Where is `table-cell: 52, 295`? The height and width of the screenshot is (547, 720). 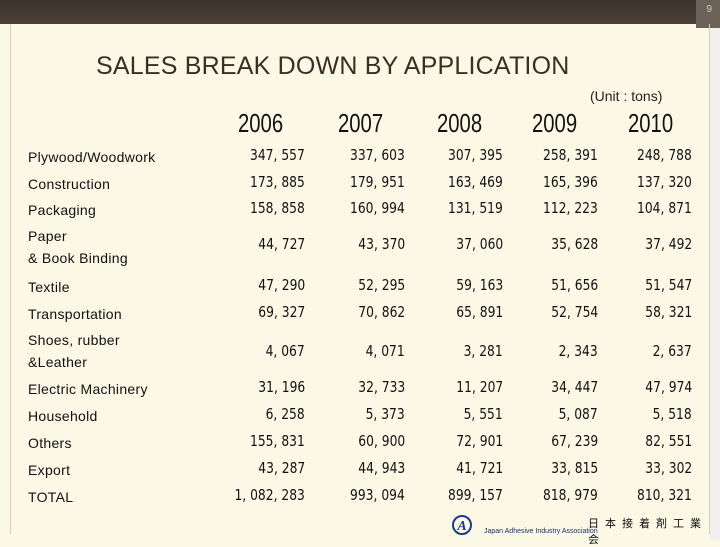
table-cell: 52, 295 is located at coordinates (381, 285).